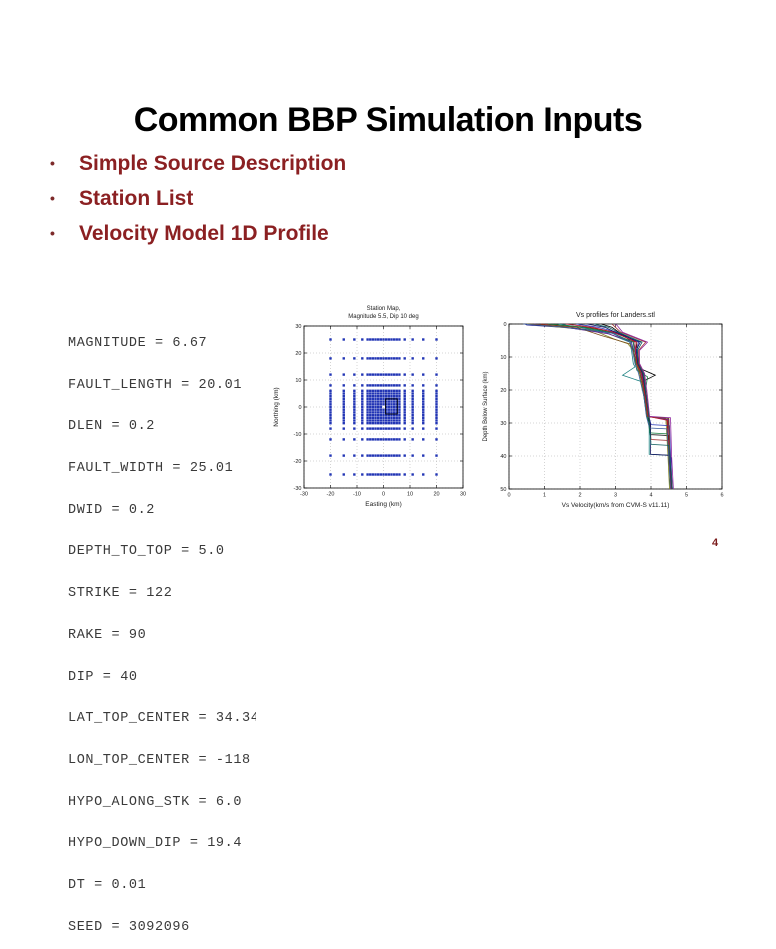  I want to click on vs-profile-lines, so click(598, 406).